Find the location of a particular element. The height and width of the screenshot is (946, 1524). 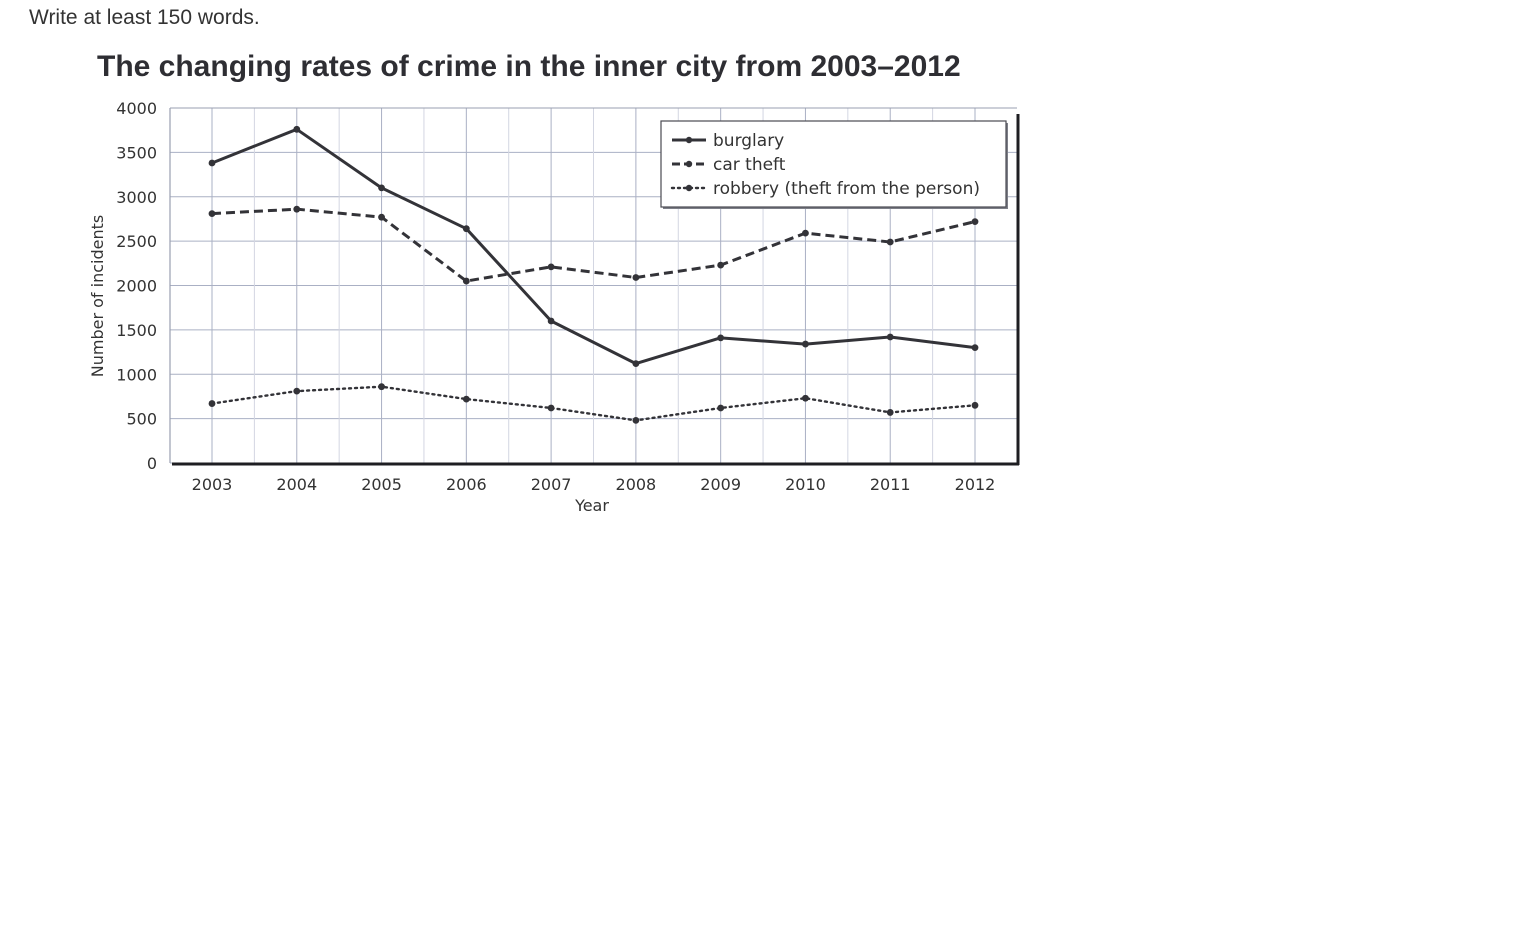

x-tick-label: 2011 is located at coordinates (890, 484).